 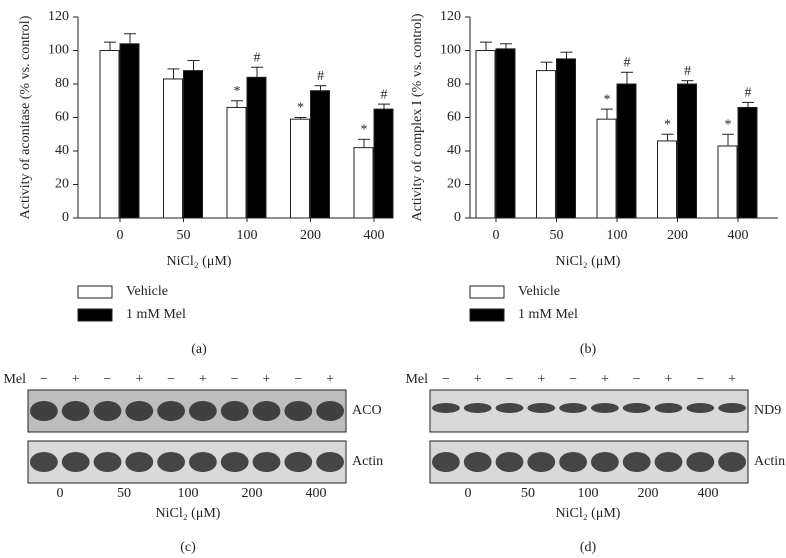 What do you see at coordinates (416, 379) in the screenshot?
I see `mel-label: Mel` at bounding box center [416, 379].